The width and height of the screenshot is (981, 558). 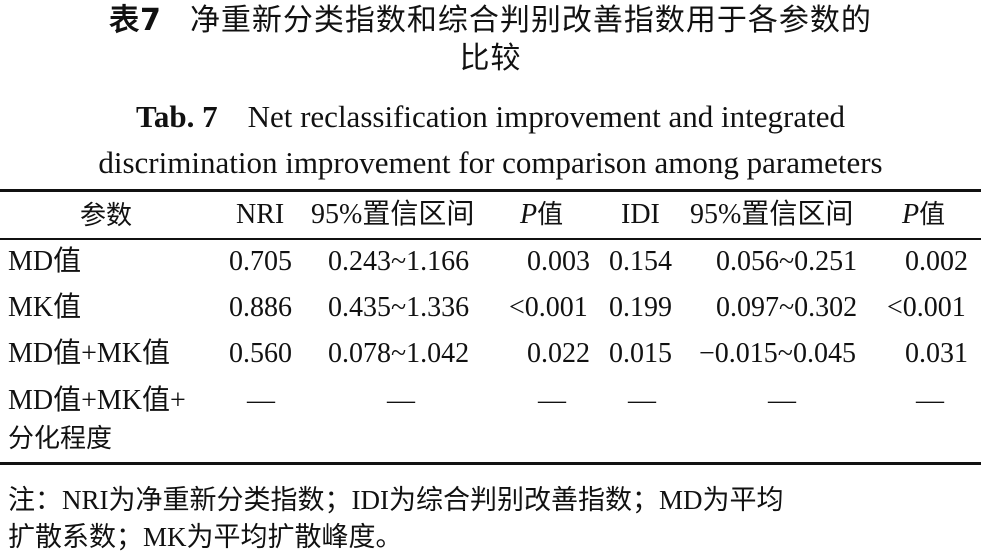 What do you see at coordinates (936, 261) in the screenshot?
I see `row-p2: 0.002` at bounding box center [936, 261].